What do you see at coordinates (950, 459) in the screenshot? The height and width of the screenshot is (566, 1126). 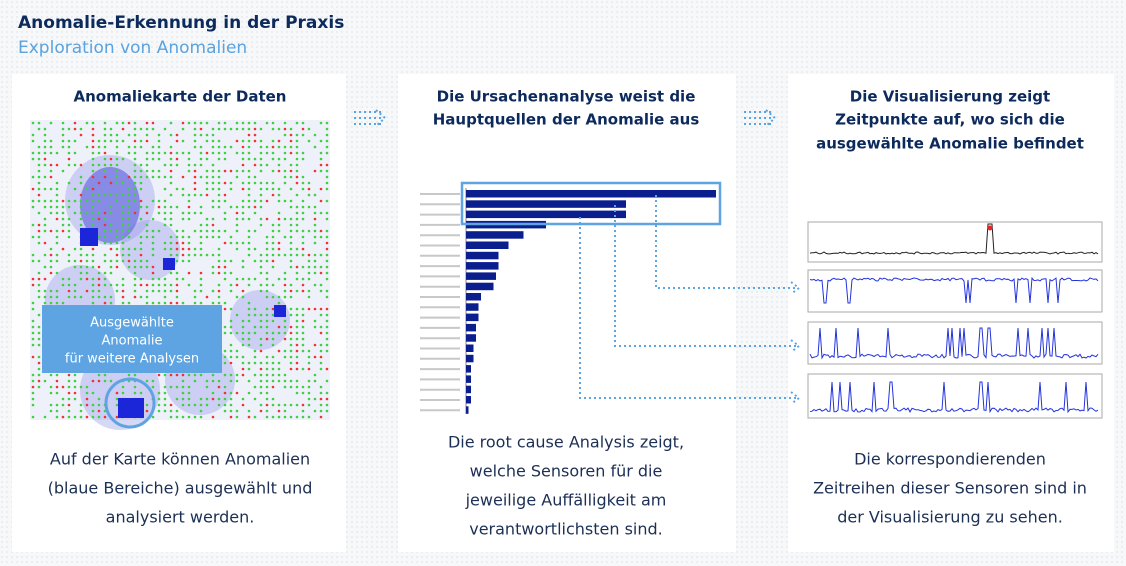 I see `panel-description: Die korrespondierenden` at bounding box center [950, 459].